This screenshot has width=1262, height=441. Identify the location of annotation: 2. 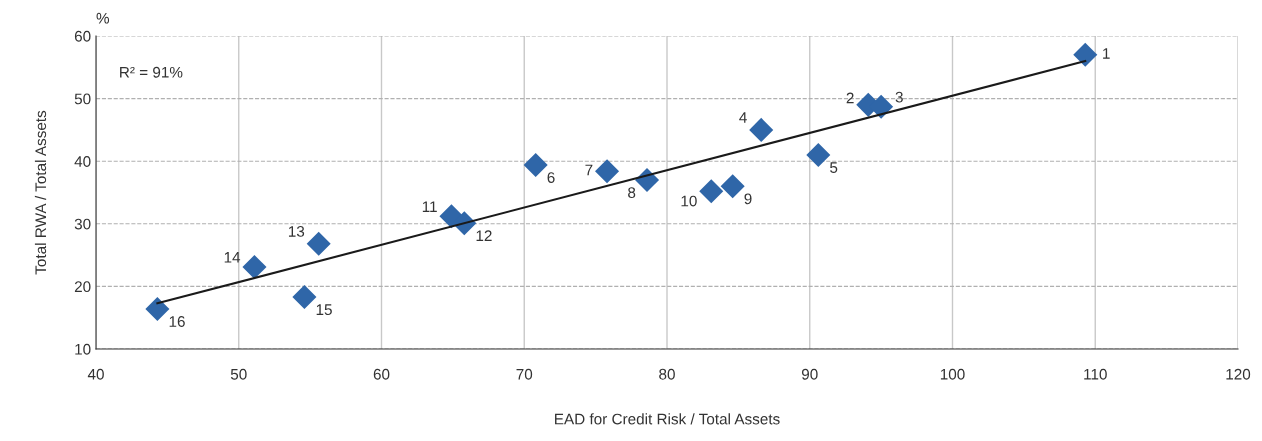
(850, 98).